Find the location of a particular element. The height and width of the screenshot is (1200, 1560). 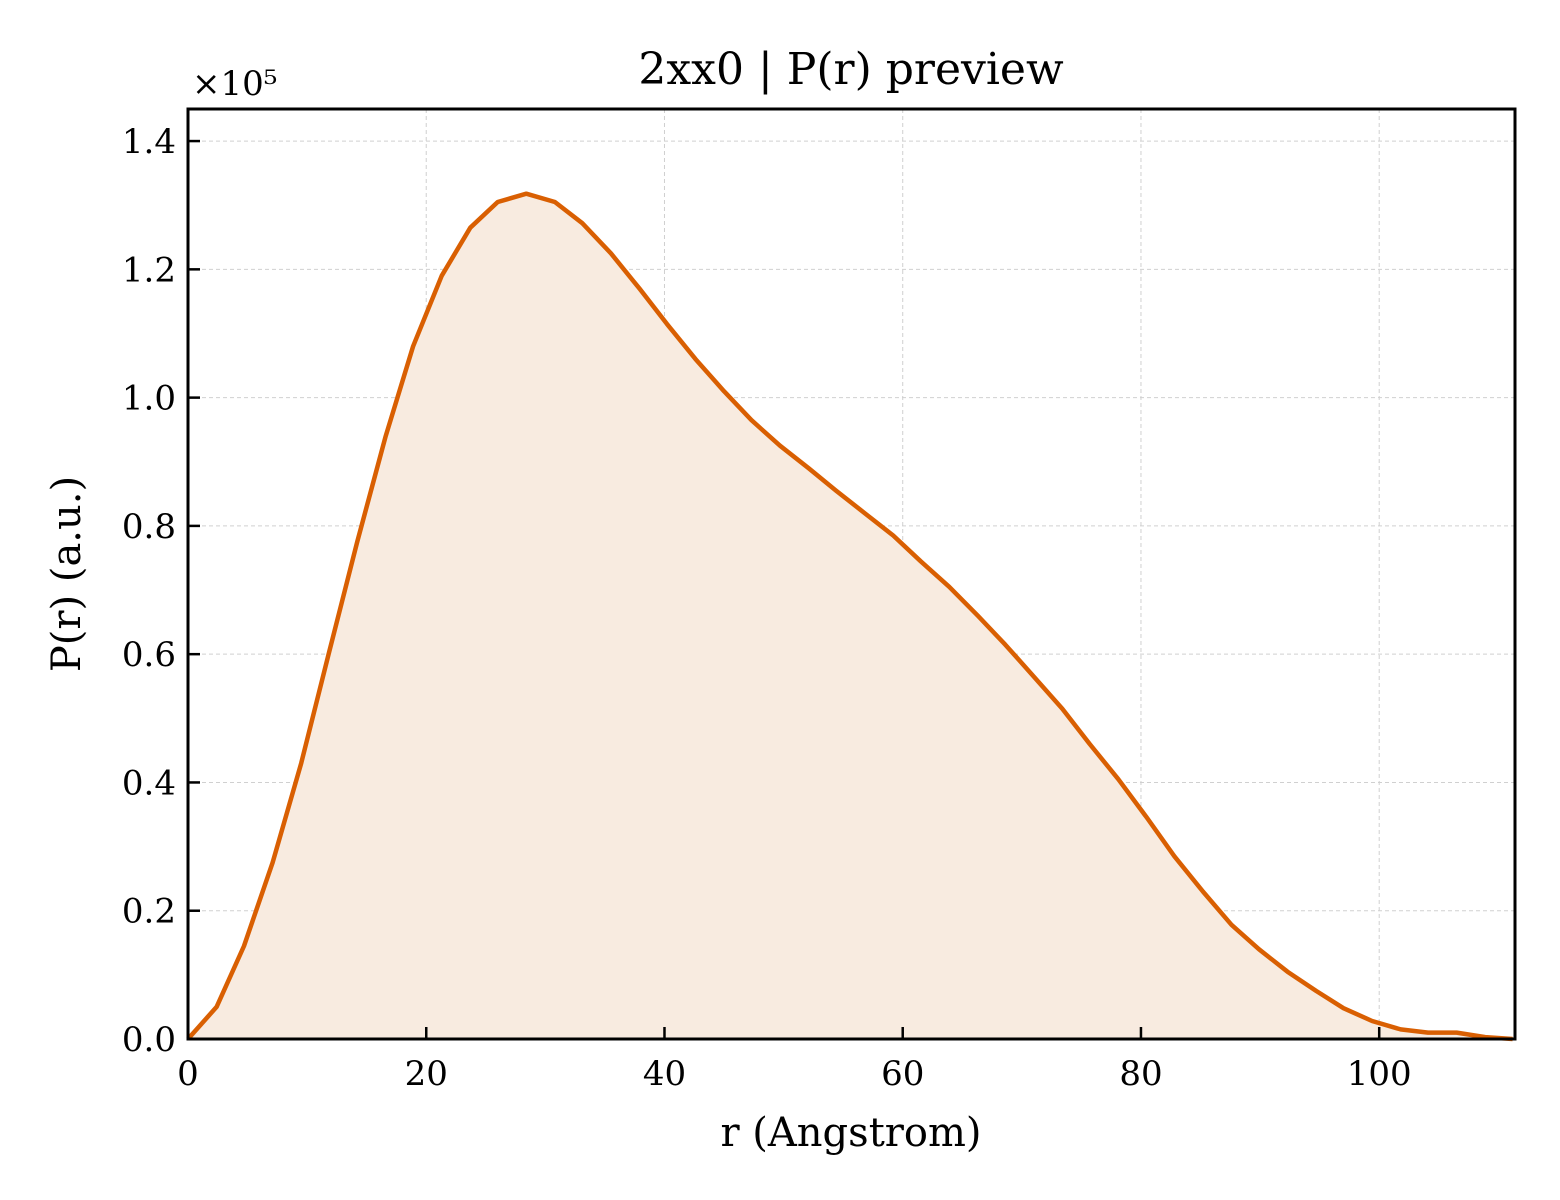

y-axis-label: P(r) (a.u.) is located at coordinates (67, 574).